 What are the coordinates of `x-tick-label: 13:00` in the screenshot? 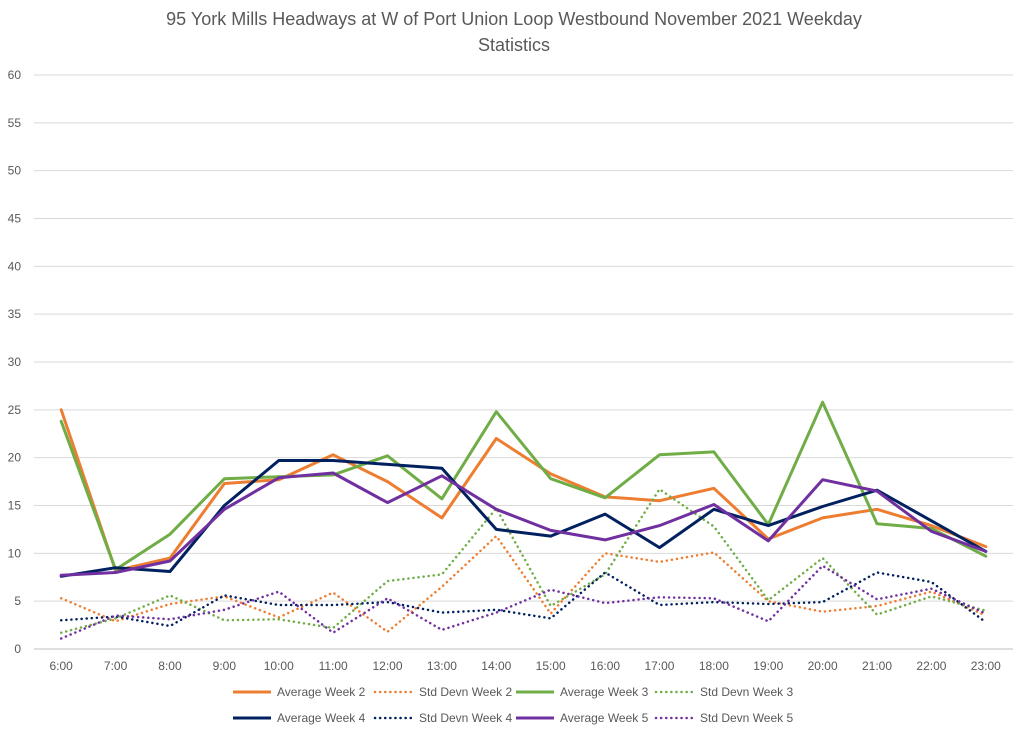 It's located at (442, 666).